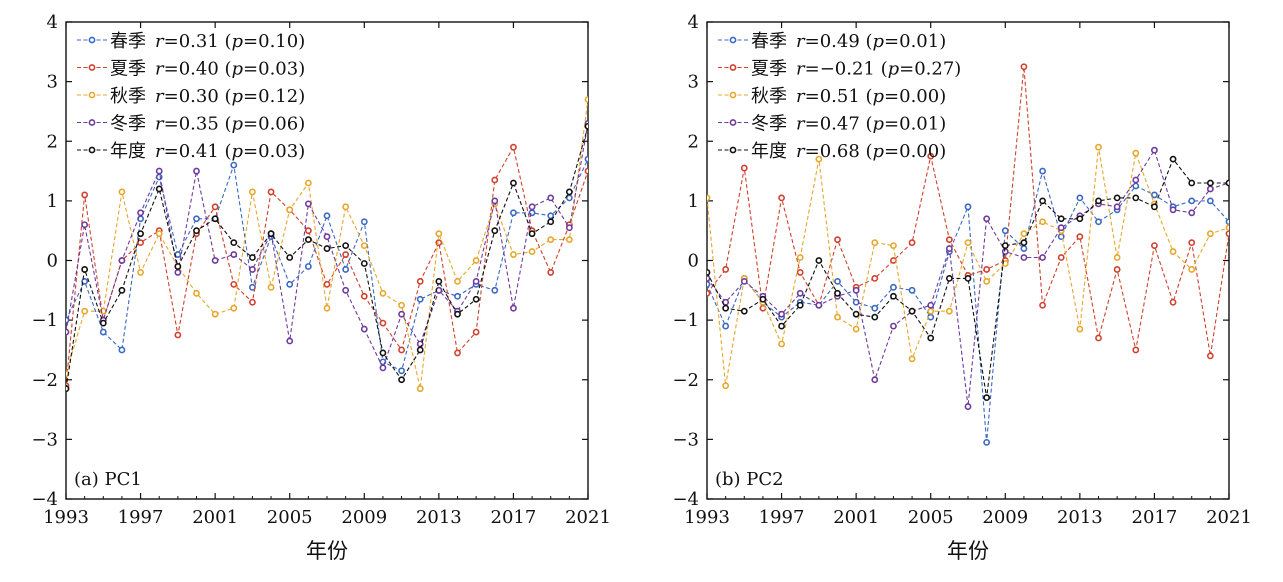  Describe the element at coordinates (769, 96) in the screenshot. I see `legend-entry-name: 秋季` at that location.